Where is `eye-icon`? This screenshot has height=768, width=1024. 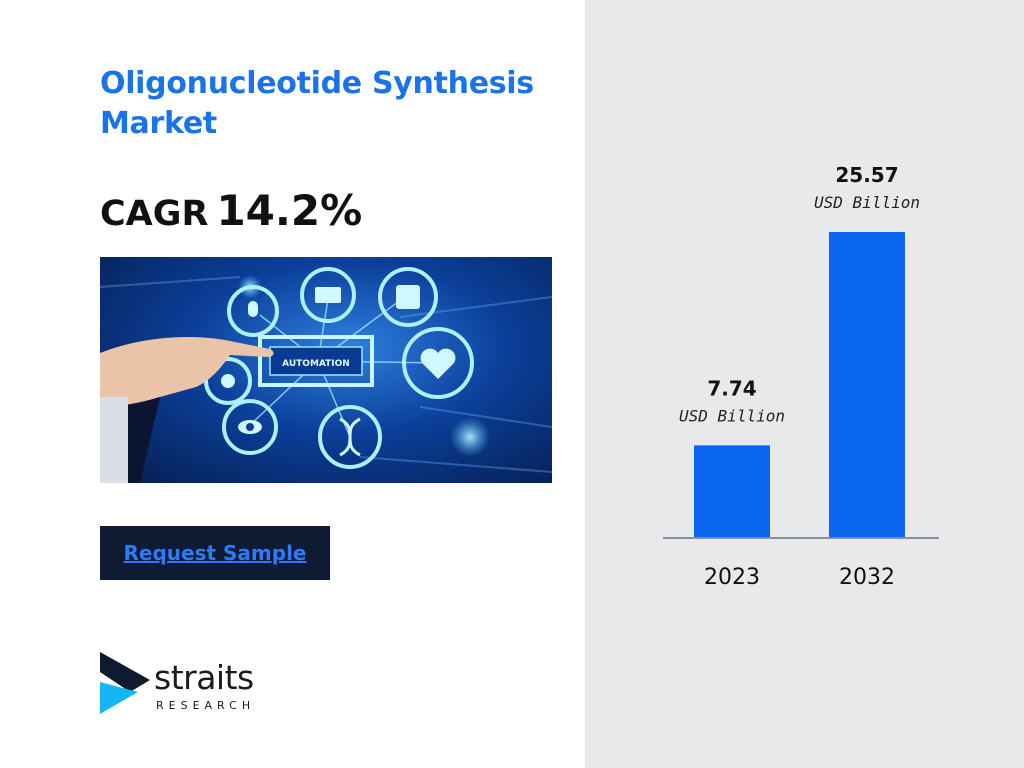 eye-icon is located at coordinates (250, 427).